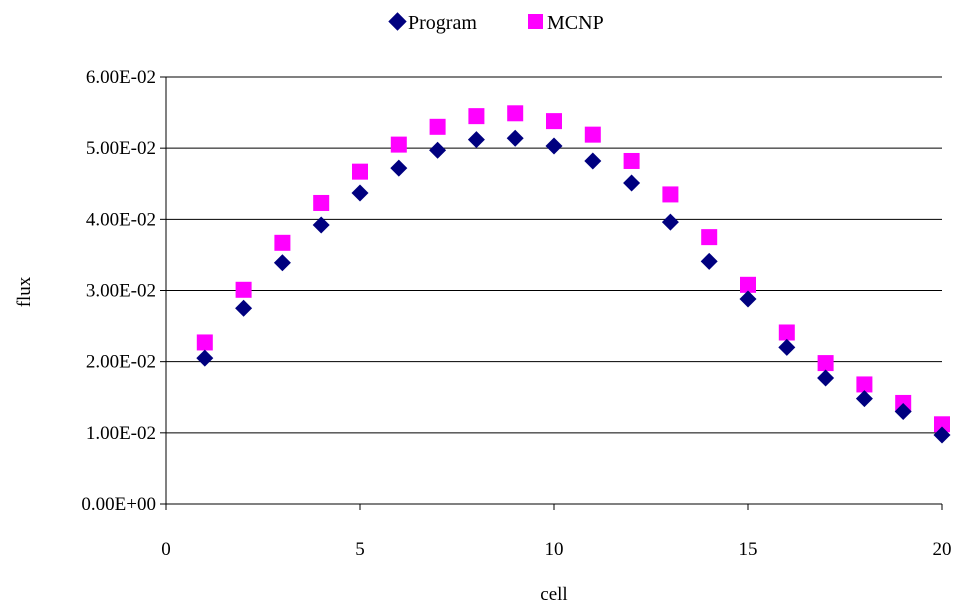  What do you see at coordinates (496, 23) in the screenshot?
I see `legend: Program MCNP` at bounding box center [496, 23].